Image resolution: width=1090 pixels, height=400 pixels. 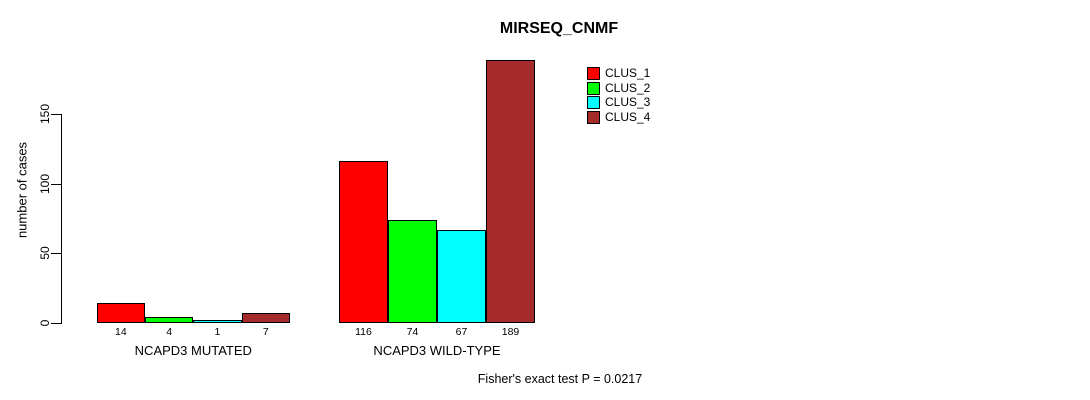 What do you see at coordinates (45, 323) in the screenshot?
I see `y-tick-label: 0` at bounding box center [45, 323].